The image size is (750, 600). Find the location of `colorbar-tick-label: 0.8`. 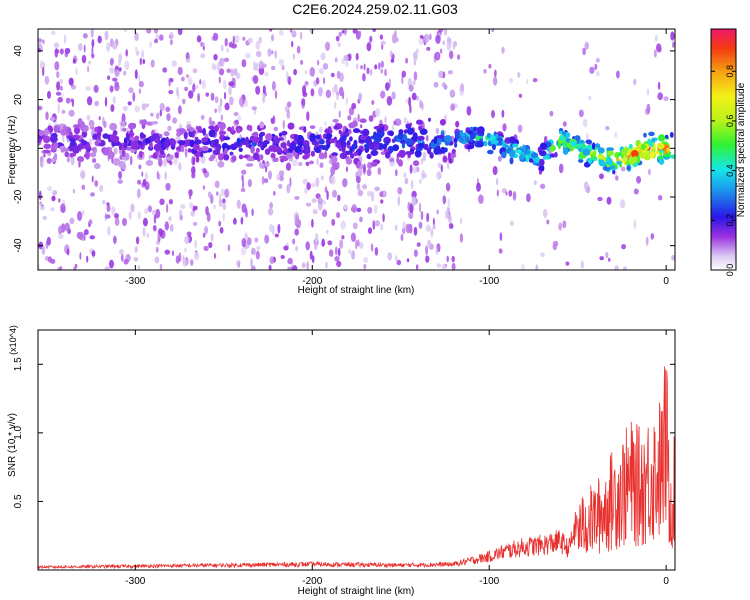

colorbar-tick-label: 0.8 is located at coordinates (730, 71).